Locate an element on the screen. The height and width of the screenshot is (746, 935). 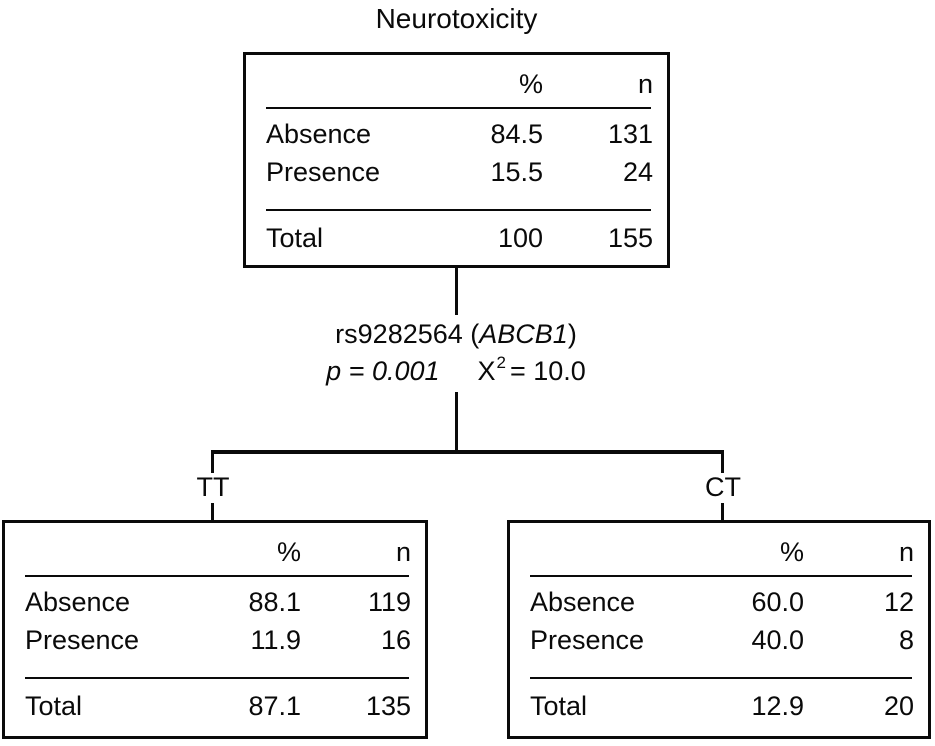
diagram-title: Neurotoxicity is located at coordinates (456, 18).